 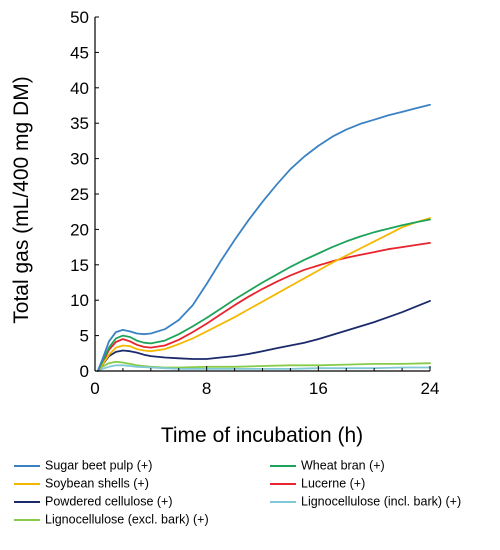 I want to click on y-tick-label: 20, so click(x=79, y=229).